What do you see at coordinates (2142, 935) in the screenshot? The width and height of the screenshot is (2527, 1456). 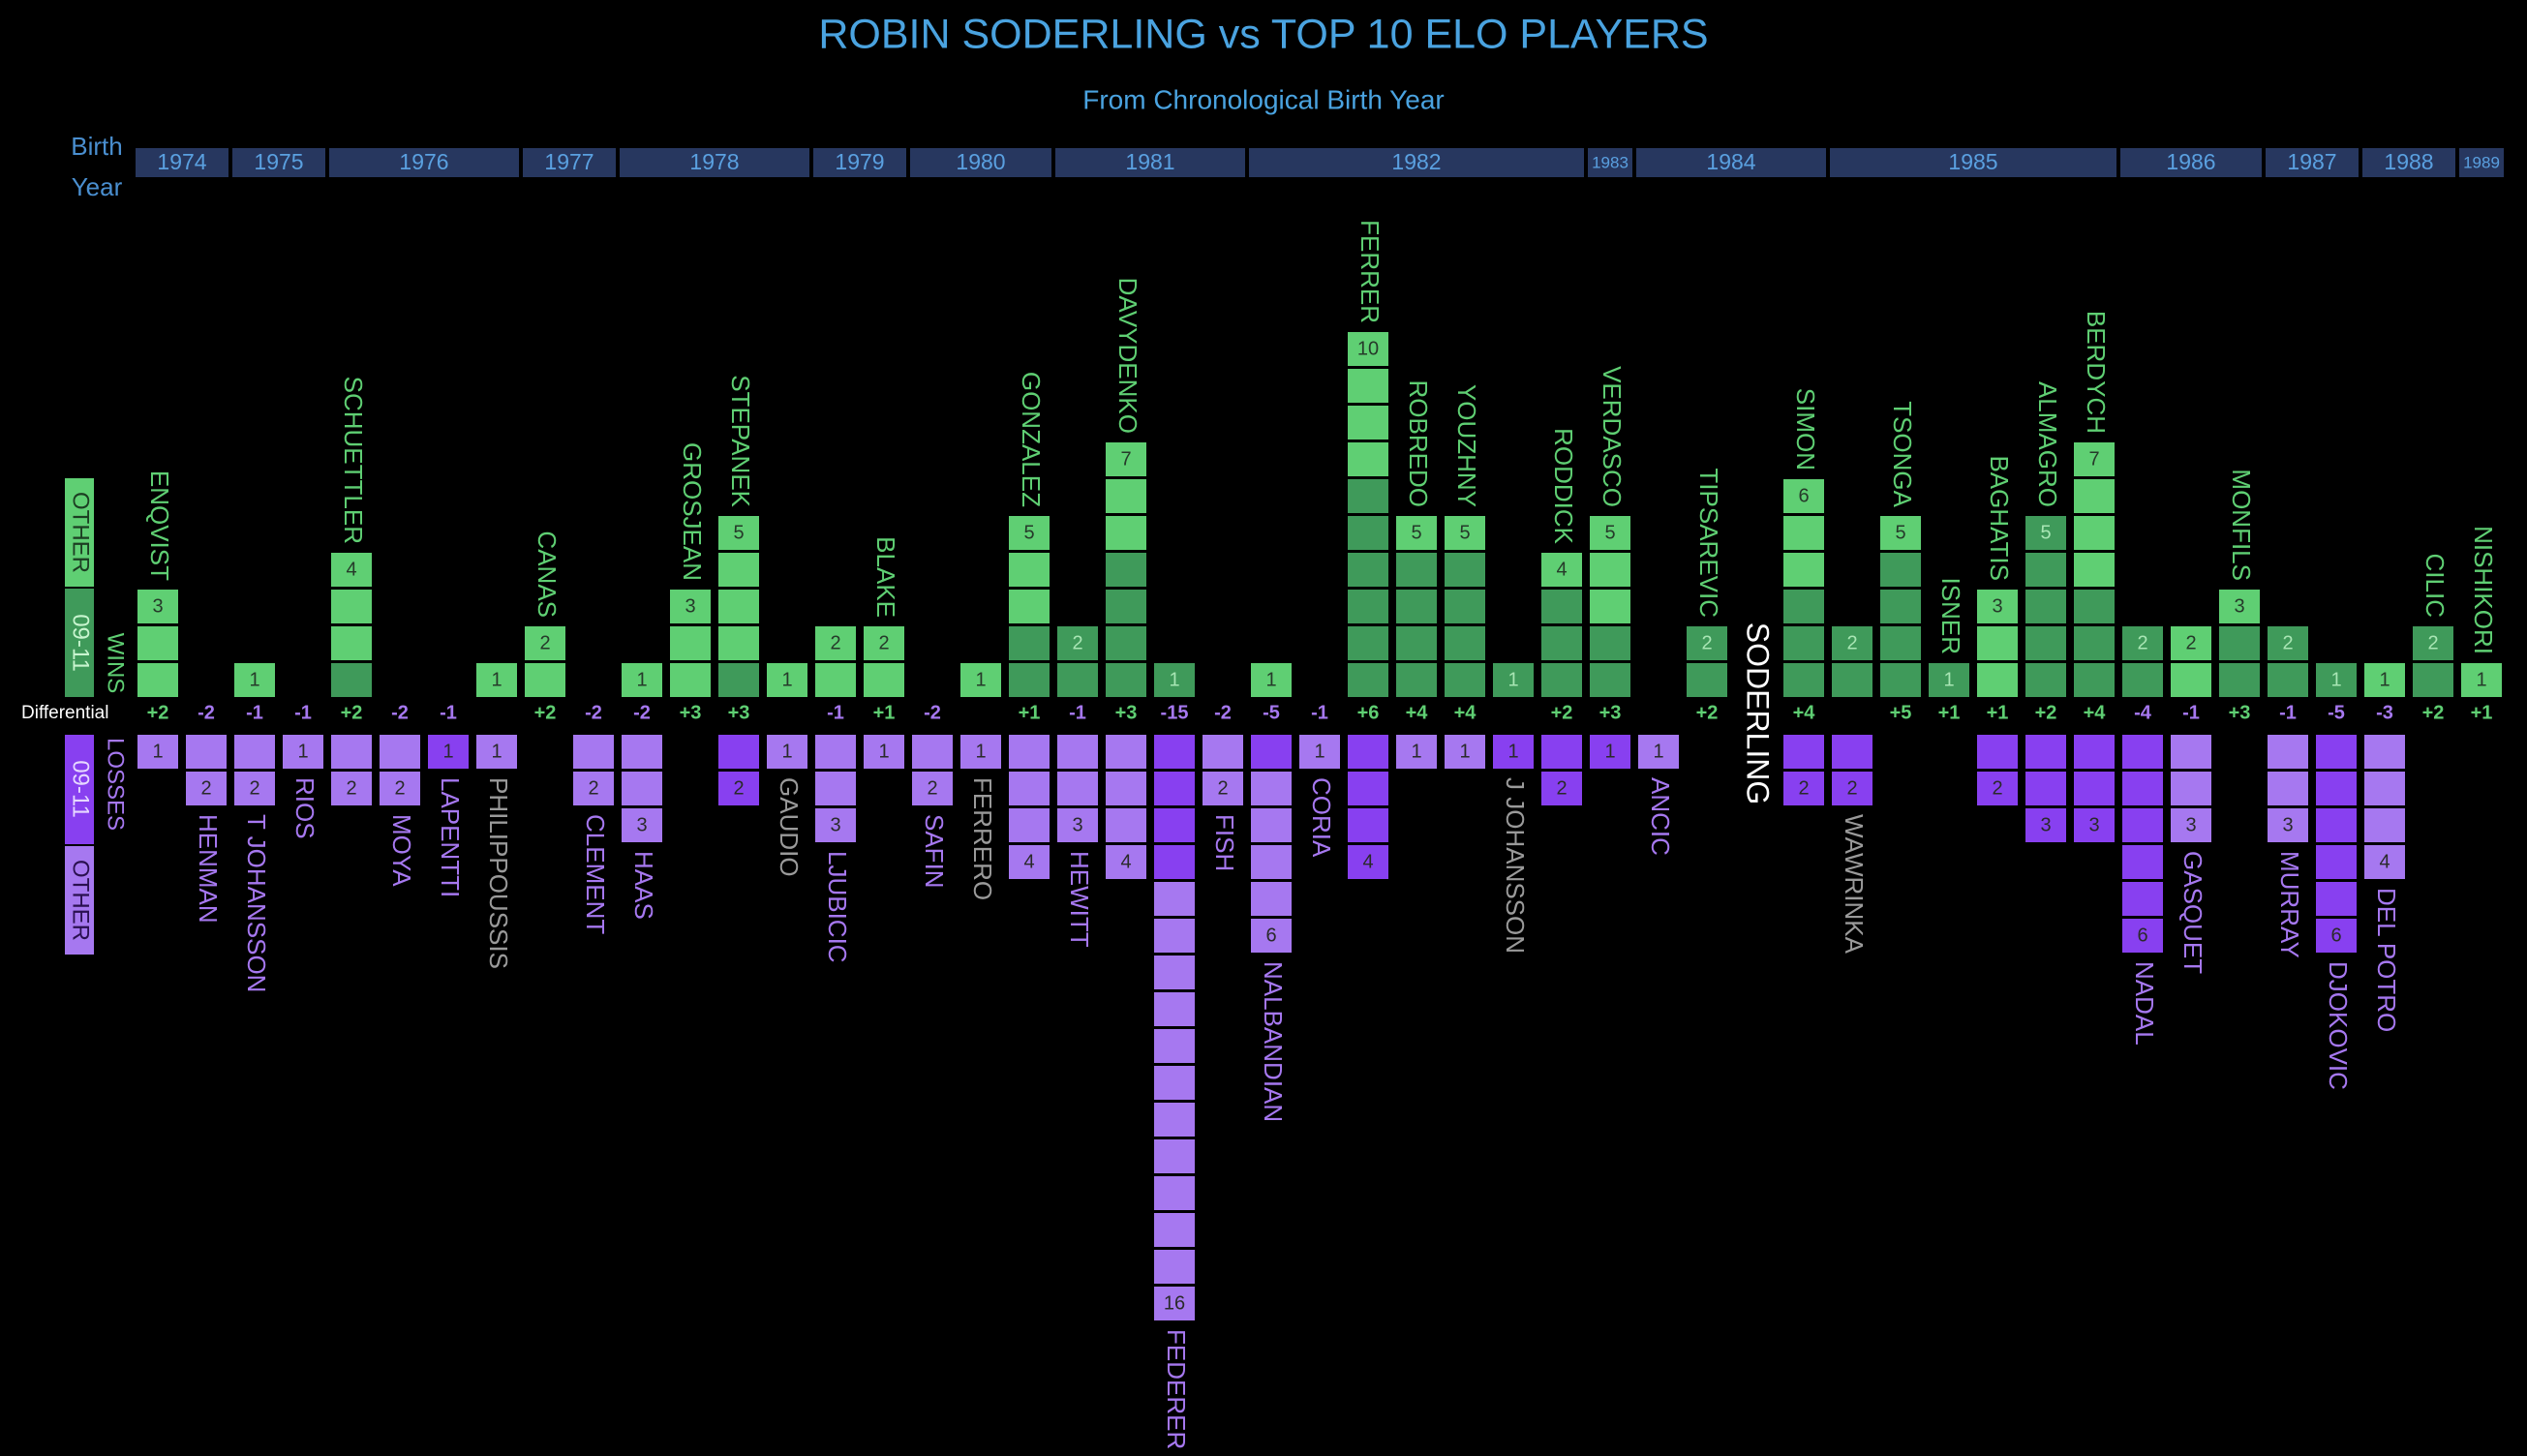 I see `loss-count: 6` at bounding box center [2142, 935].